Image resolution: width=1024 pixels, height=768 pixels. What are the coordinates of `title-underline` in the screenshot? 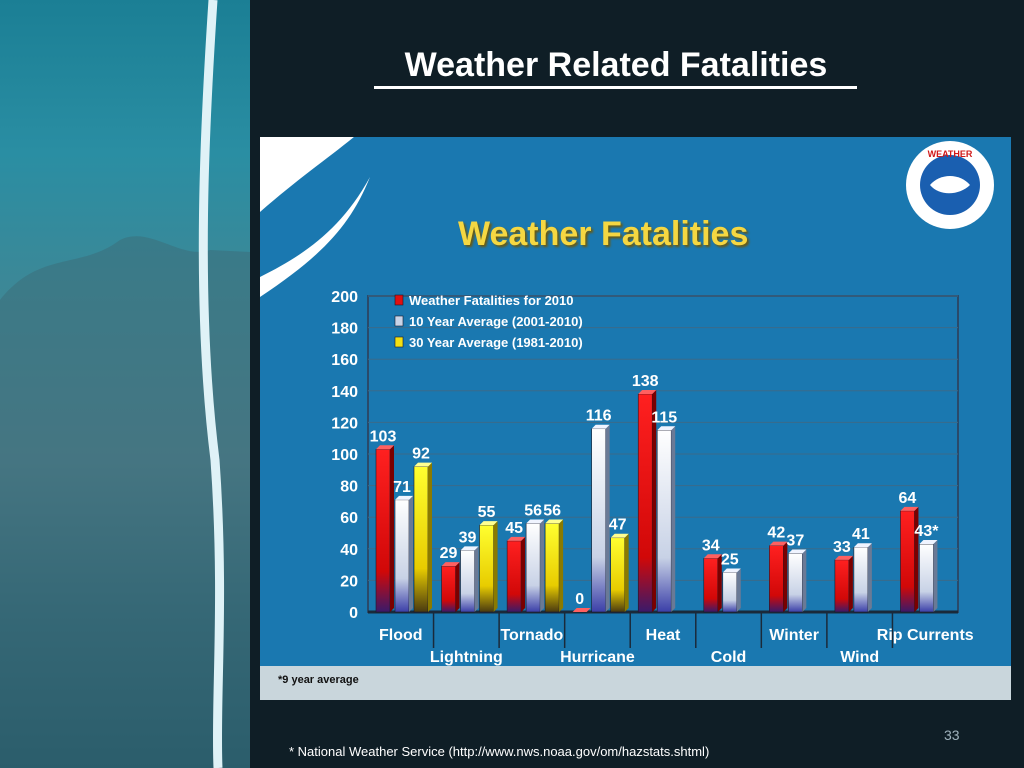 It's located at (615, 87).